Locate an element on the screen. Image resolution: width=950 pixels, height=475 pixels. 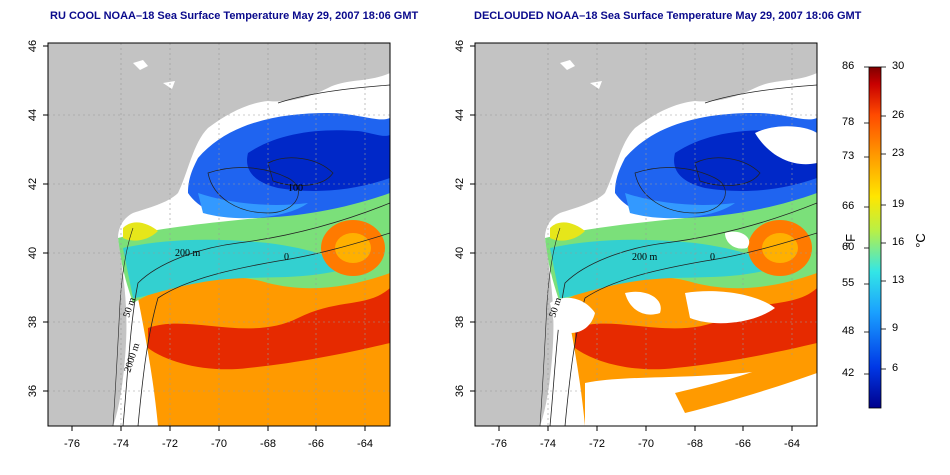
colorbar-c-tick-label: 13 is located at coordinates (898, 280).